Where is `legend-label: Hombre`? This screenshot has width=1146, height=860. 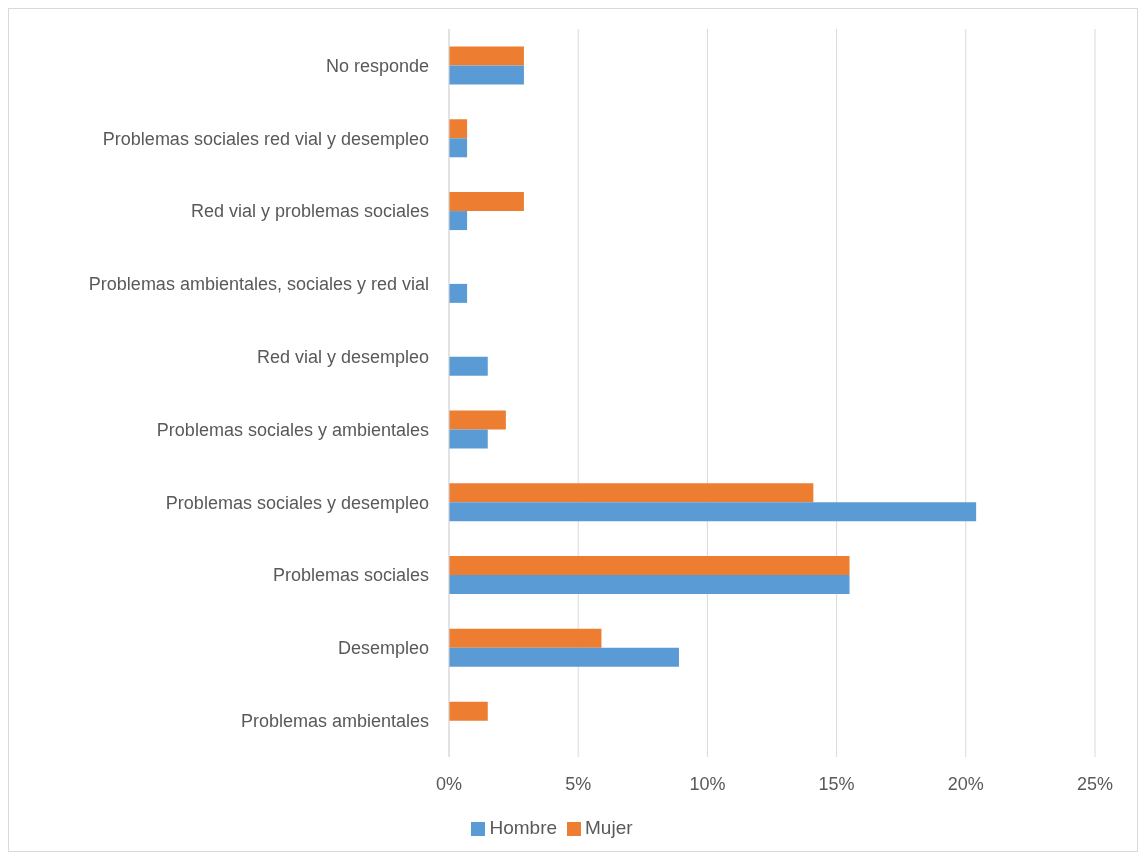
legend-label: Hombre is located at coordinates (523, 827).